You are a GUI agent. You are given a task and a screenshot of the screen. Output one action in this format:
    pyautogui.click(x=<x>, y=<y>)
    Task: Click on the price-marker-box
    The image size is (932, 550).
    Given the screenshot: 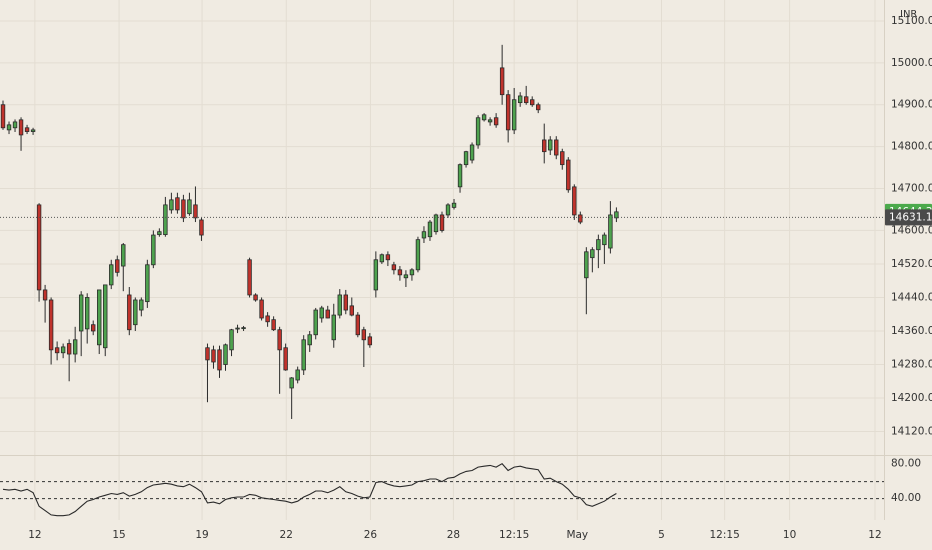 What is the action you would take?
    pyautogui.click(x=908, y=217)
    